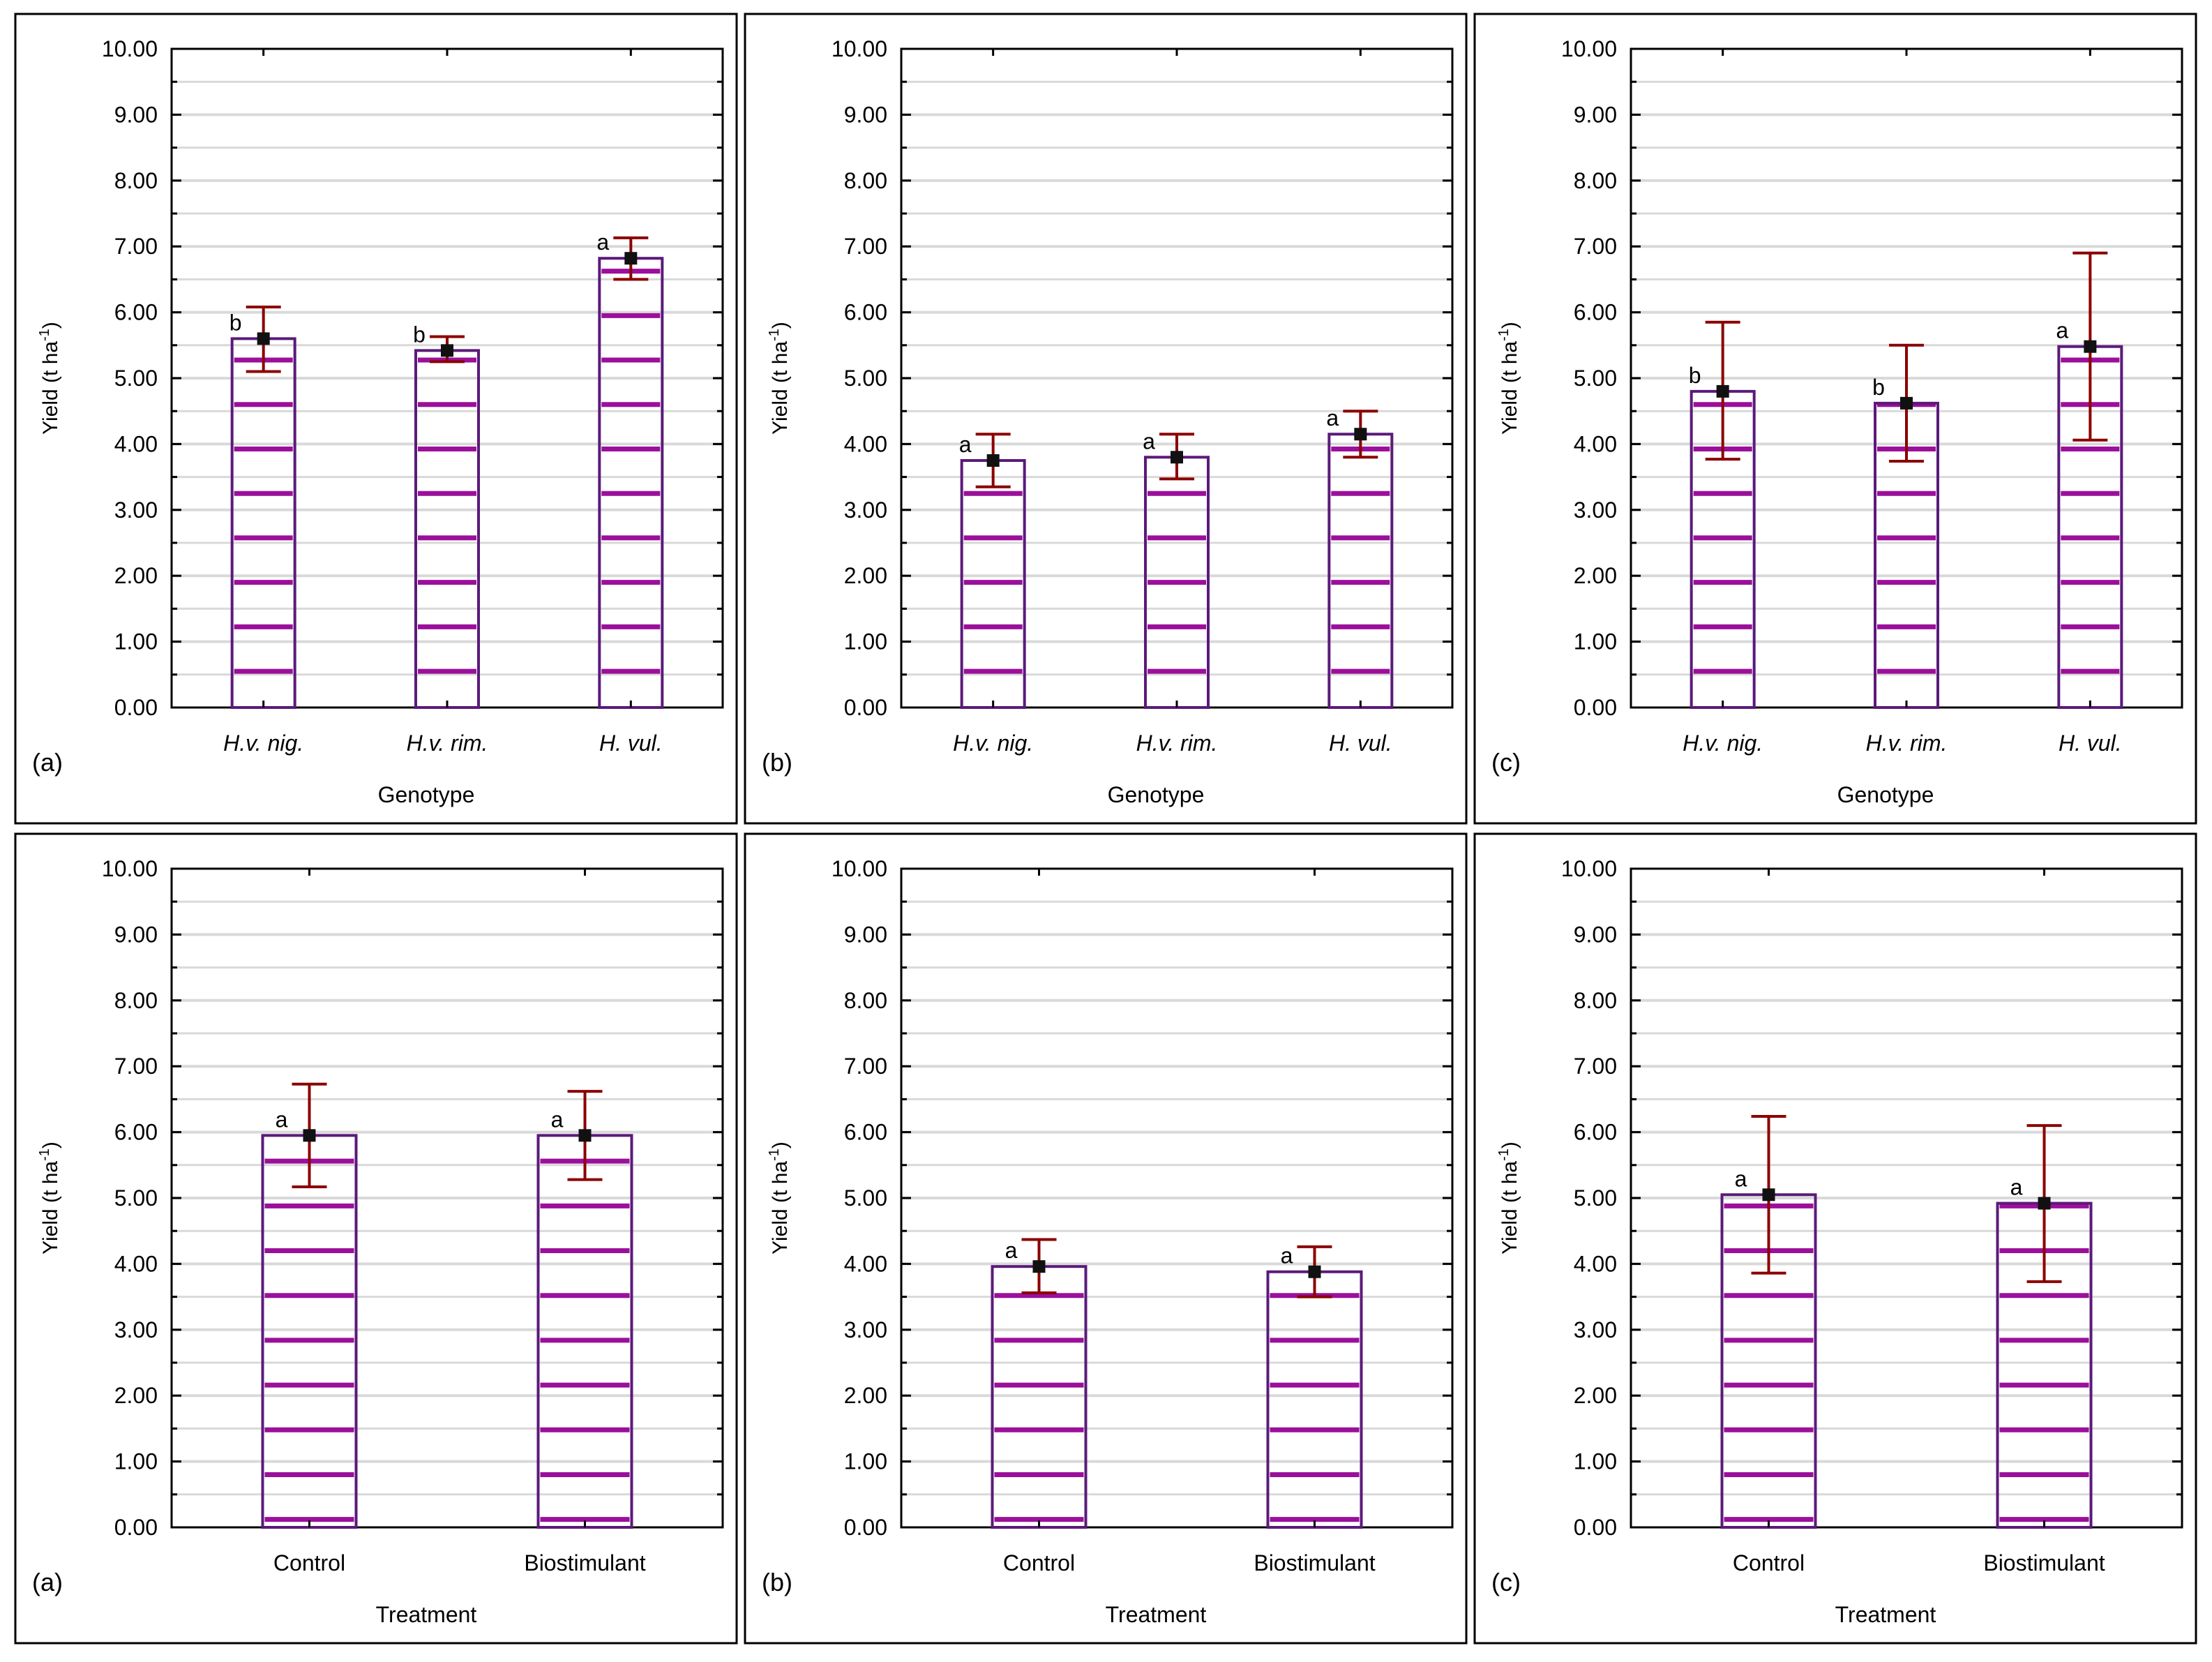  I want to click on panel-label: (c), so click(1506, 762).